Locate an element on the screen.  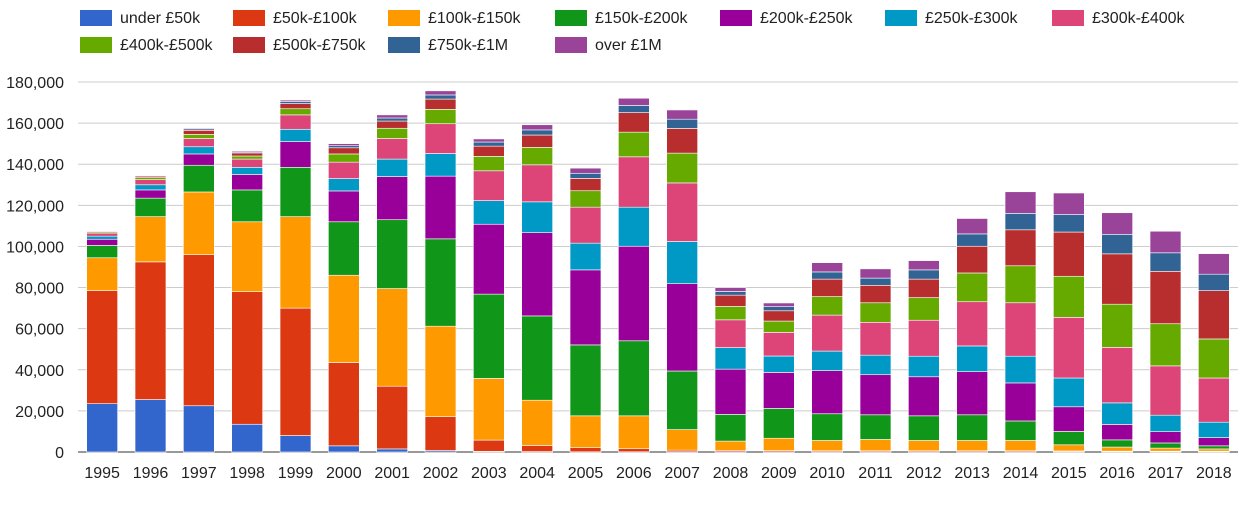
legend-item: under £50k is located at coordinates (140, 18).